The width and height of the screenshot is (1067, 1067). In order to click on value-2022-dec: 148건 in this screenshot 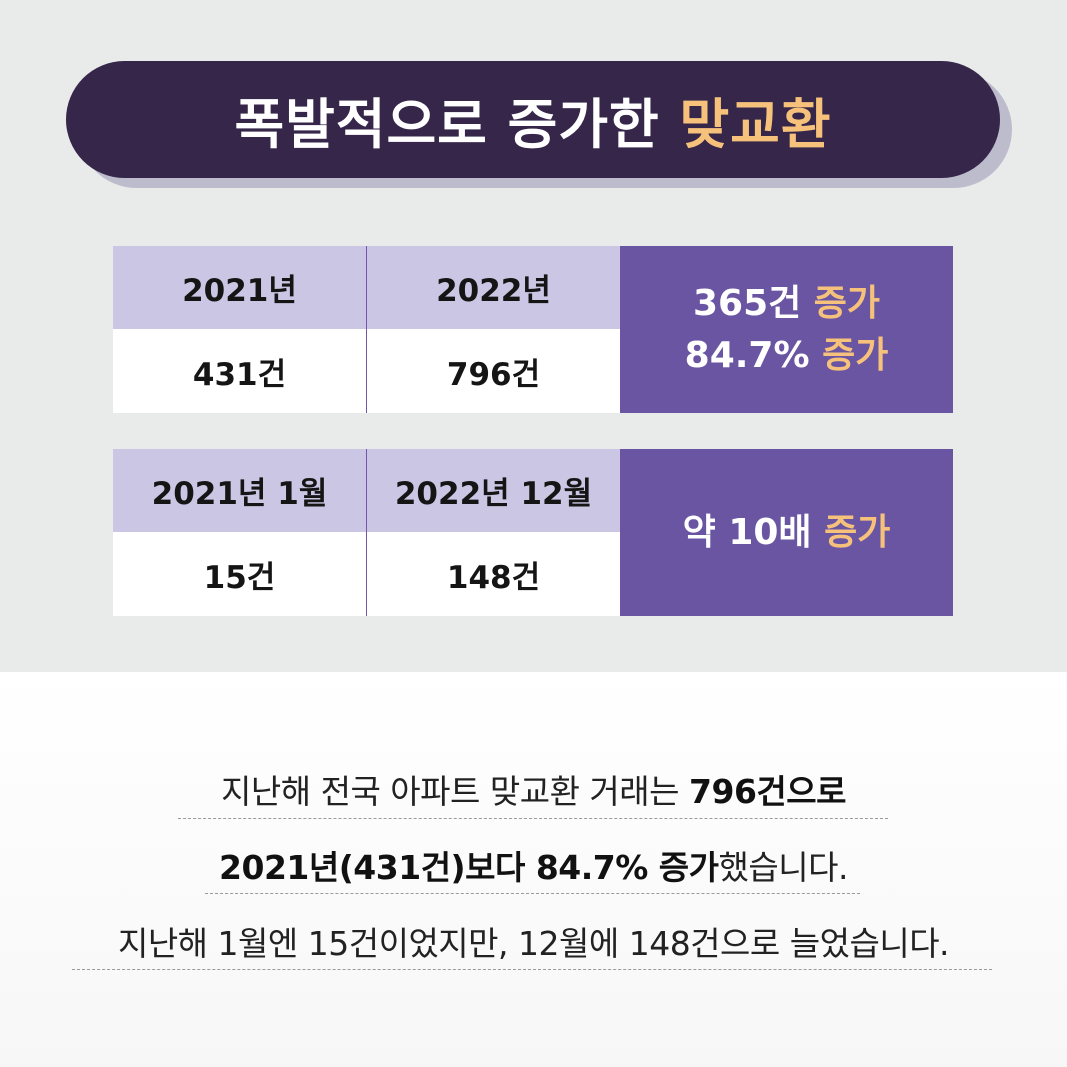, I will do `click(493, 574)`.